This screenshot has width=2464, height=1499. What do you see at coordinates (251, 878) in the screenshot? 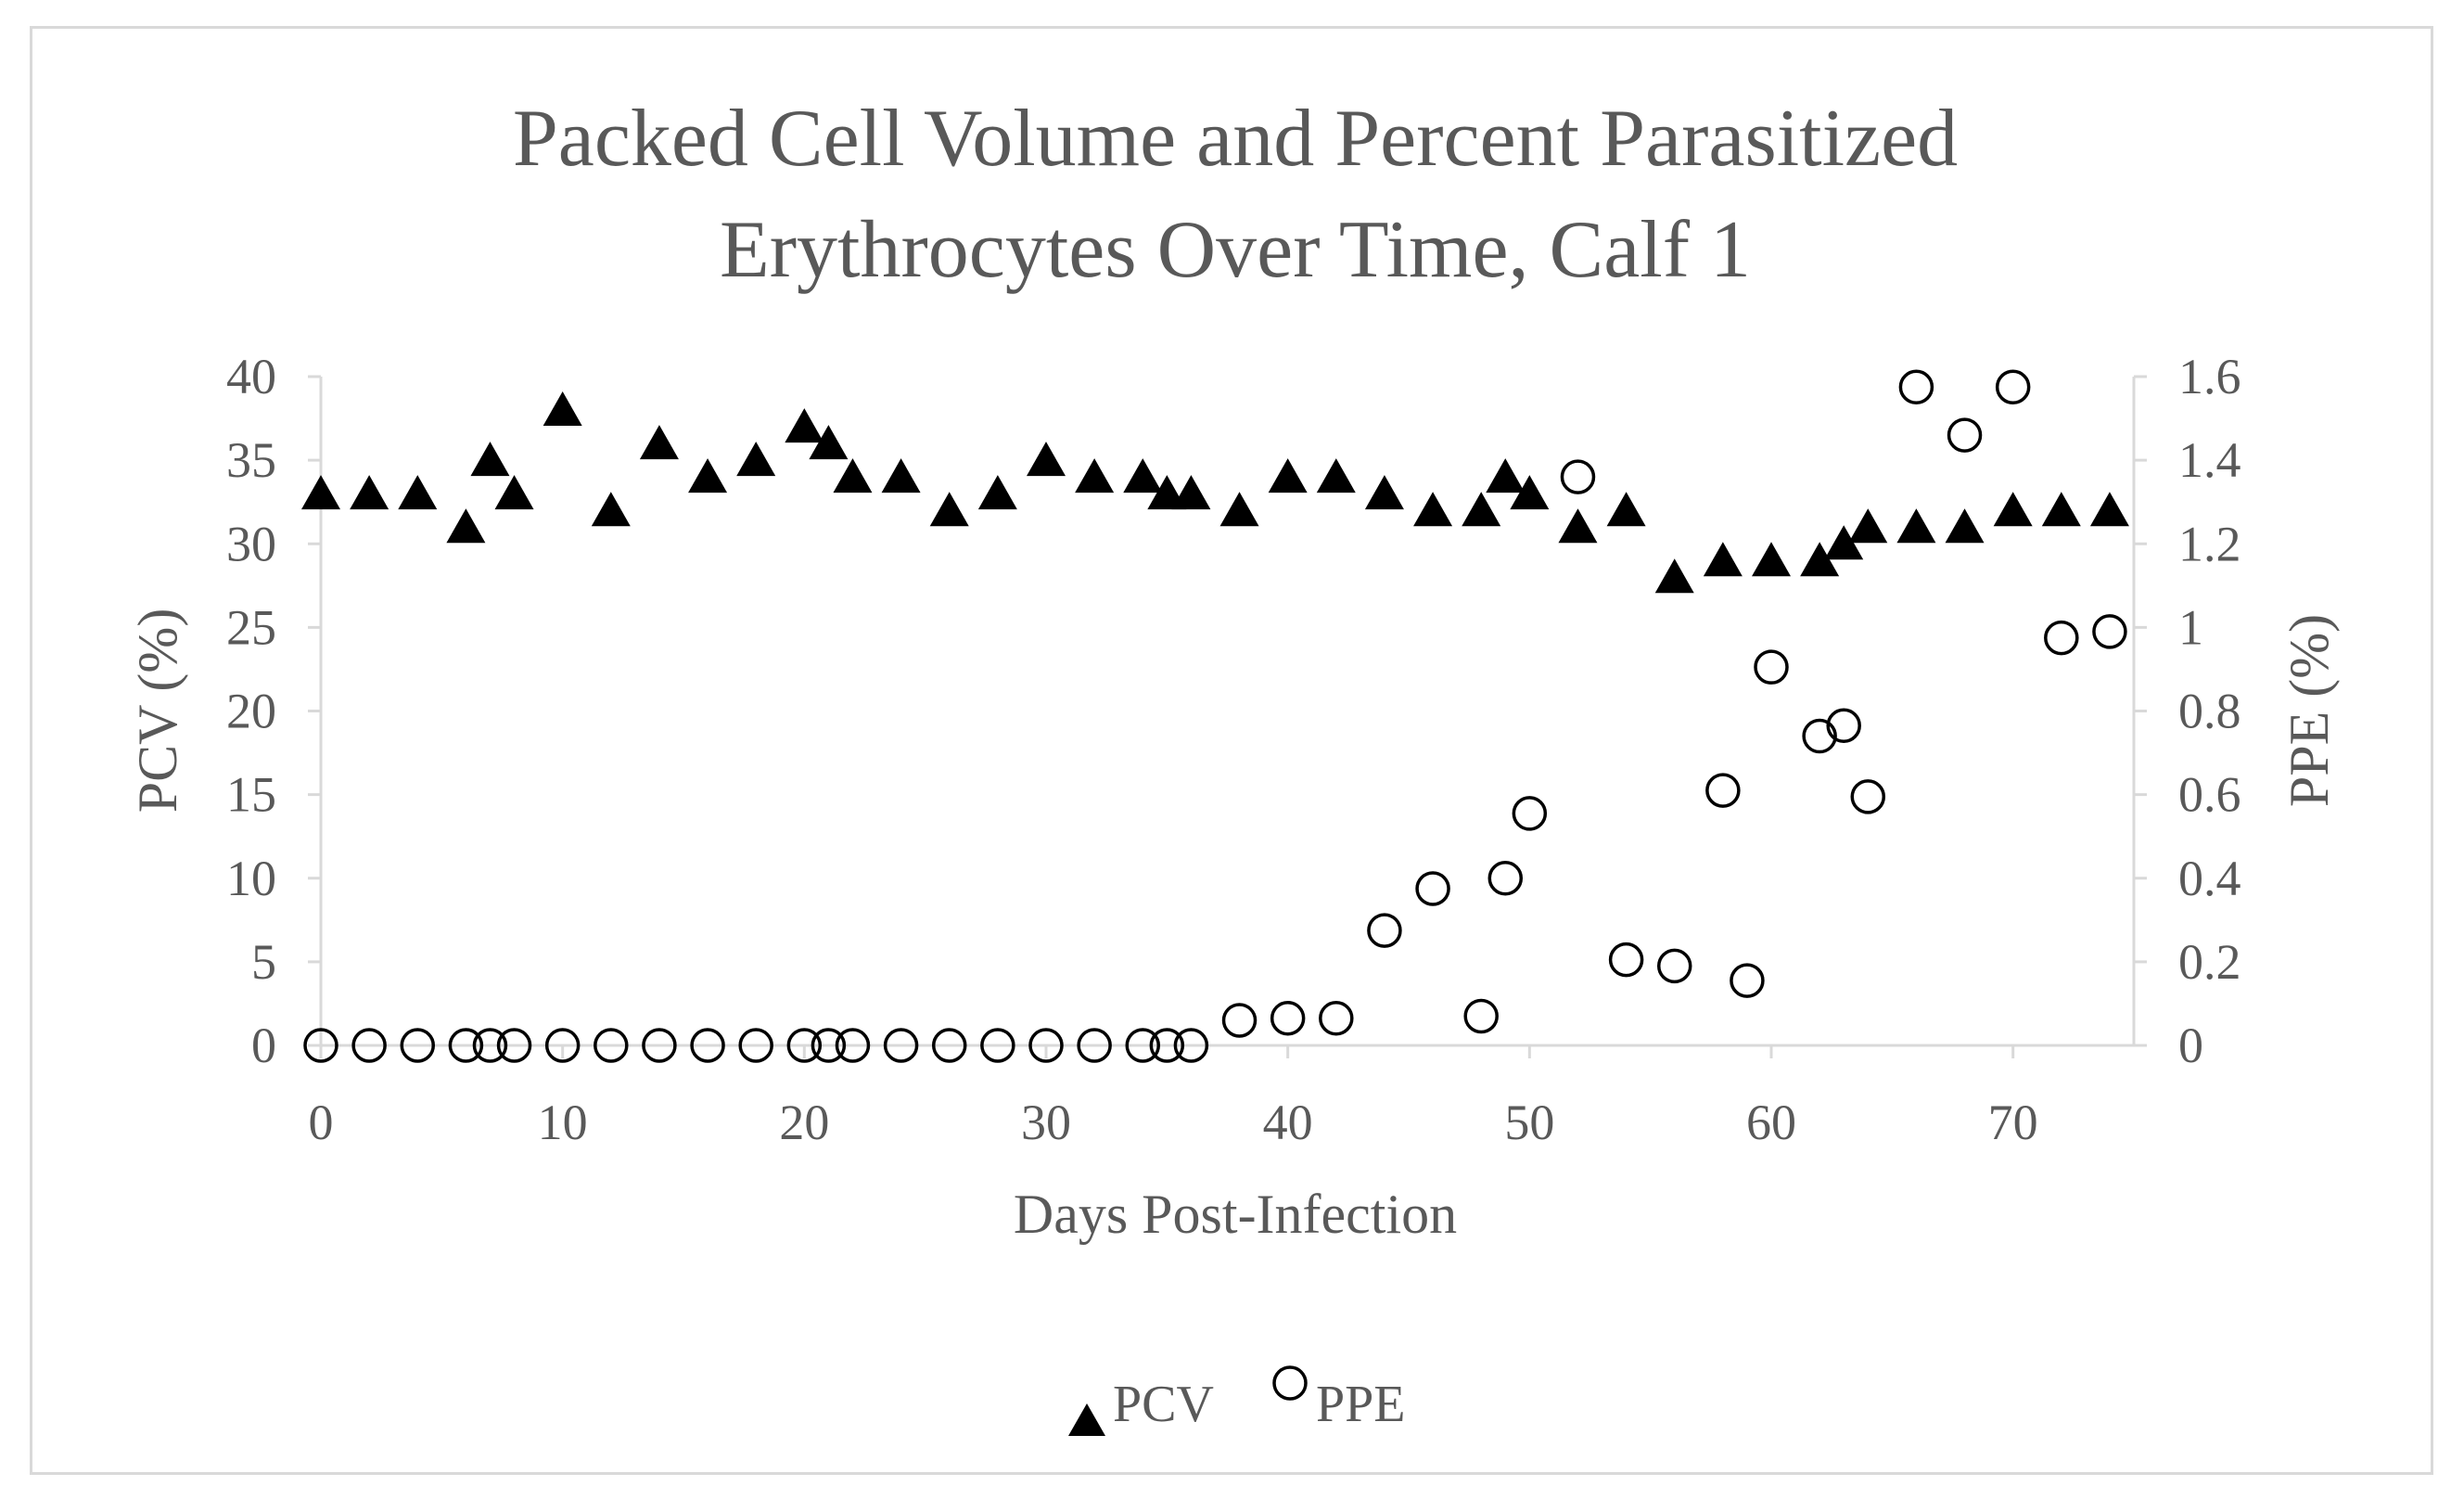
I see `y-tick-label: 10` at bounding box center [251, 878].